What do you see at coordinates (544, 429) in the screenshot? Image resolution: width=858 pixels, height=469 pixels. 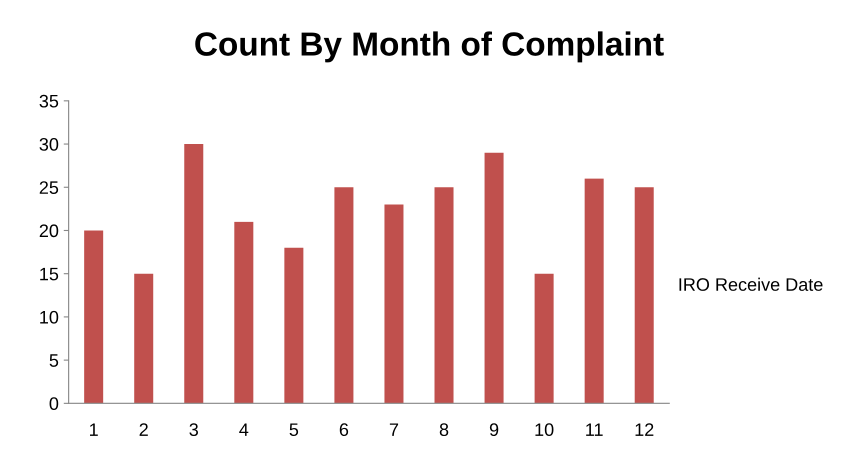 I see `x-tick-label: 10` at bounding box center [544, 429].